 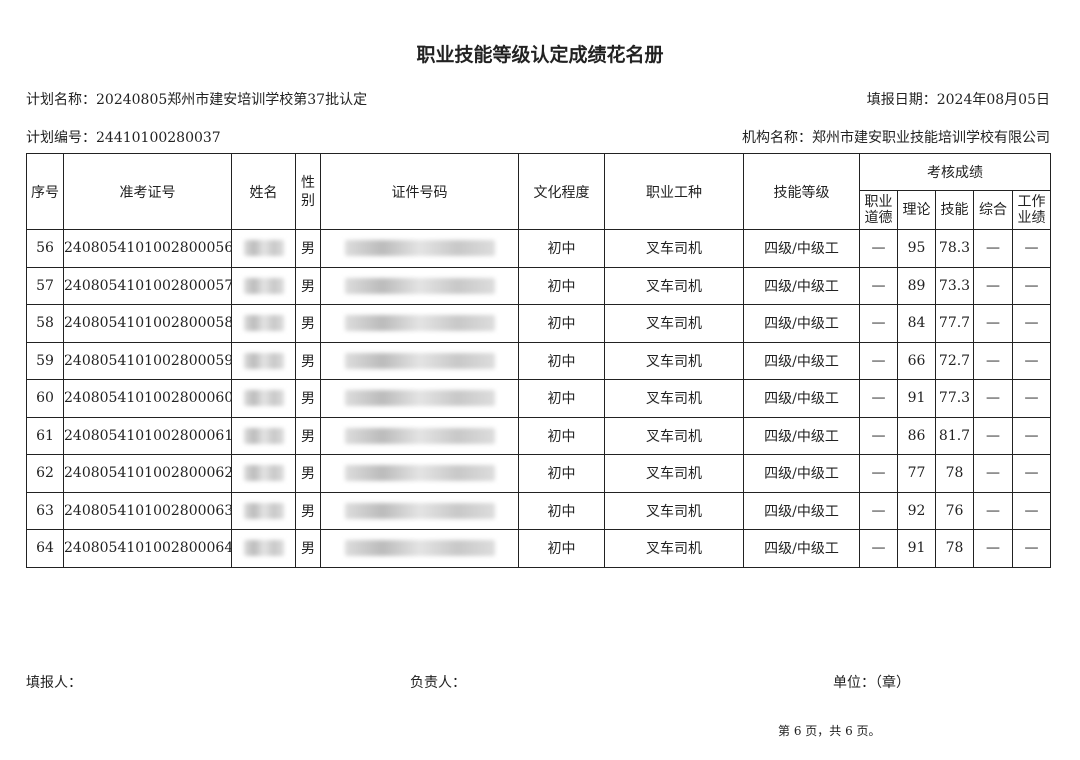 I want to click on cell-skill: 78, so click(x=954, y=548).